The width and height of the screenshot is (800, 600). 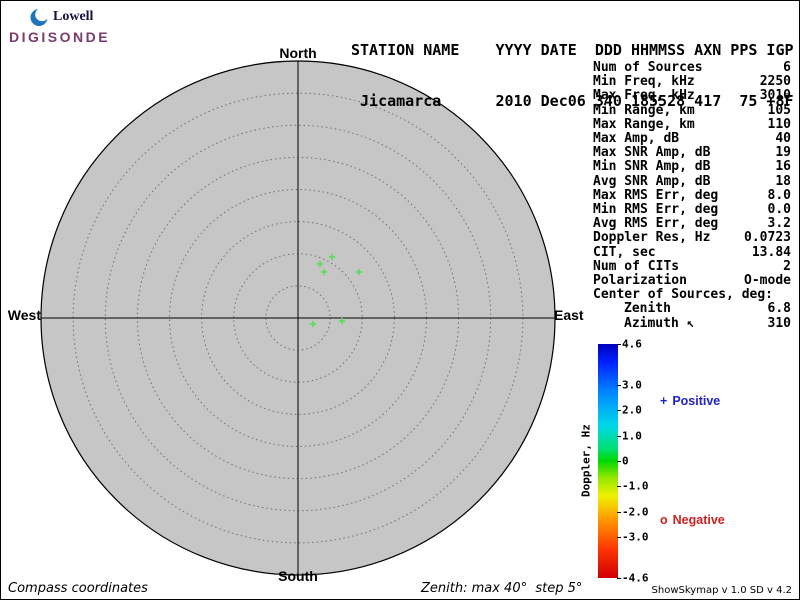 I want to click on stat-row: Min Freq, kHz 2250, so click(x=692, y=82).